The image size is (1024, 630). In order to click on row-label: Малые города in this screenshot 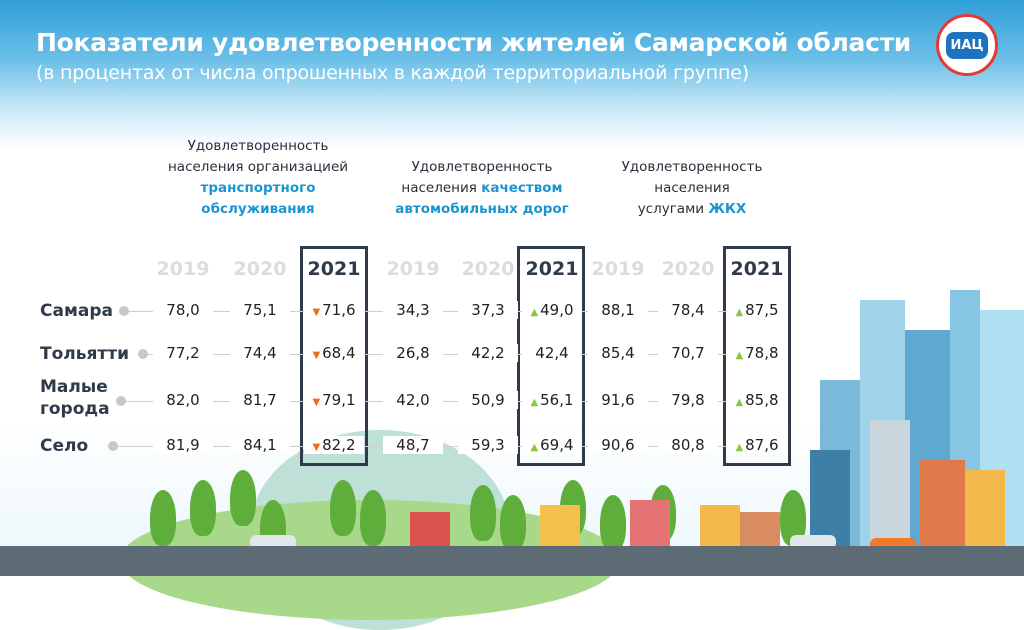, I will do `click(75, 398)`.